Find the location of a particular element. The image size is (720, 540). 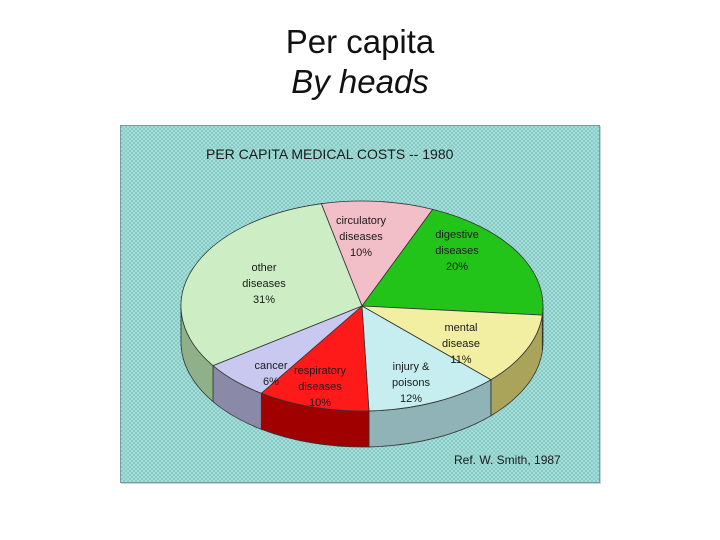

slice-label-0: circulatory diseases 10% is located at coordinates (361, 237).